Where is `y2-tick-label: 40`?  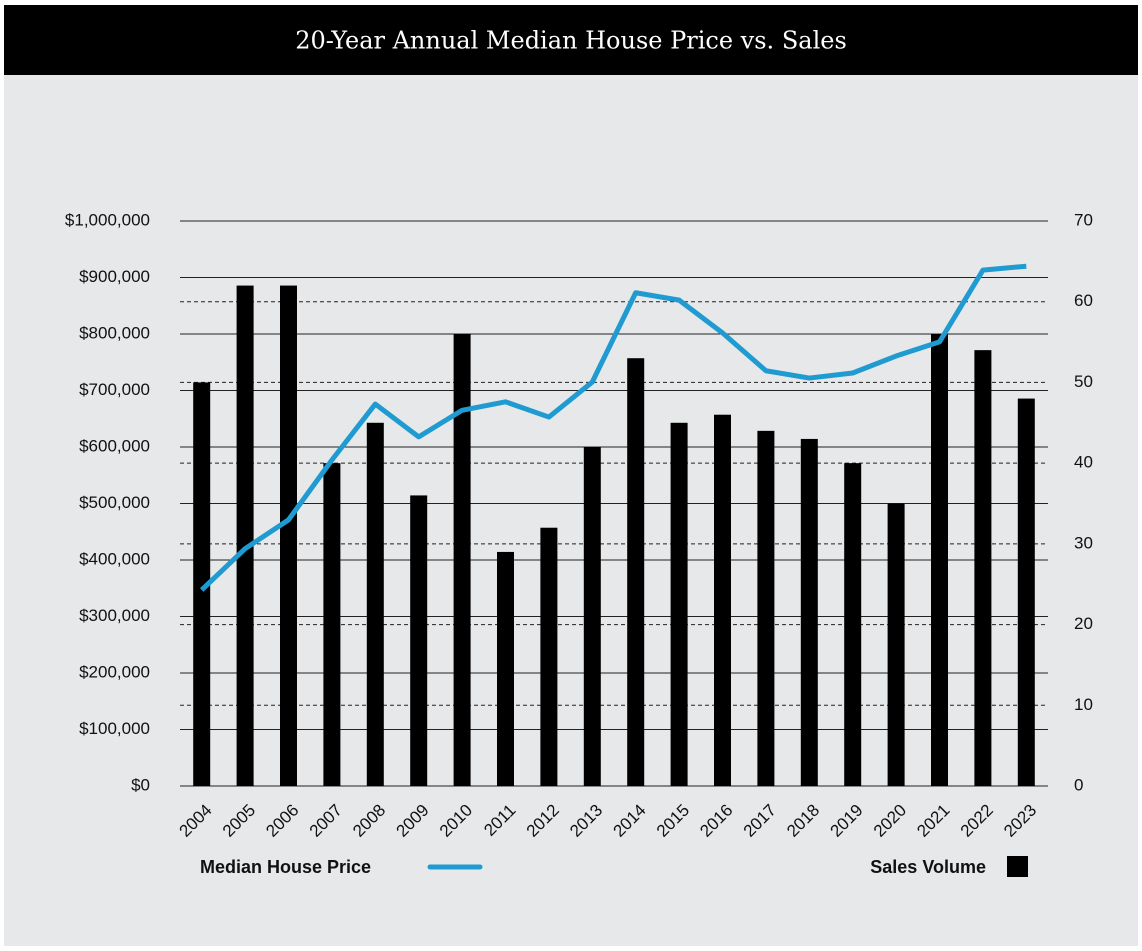 y2-tick-label: 40 is located at coordinates (1083, 462).